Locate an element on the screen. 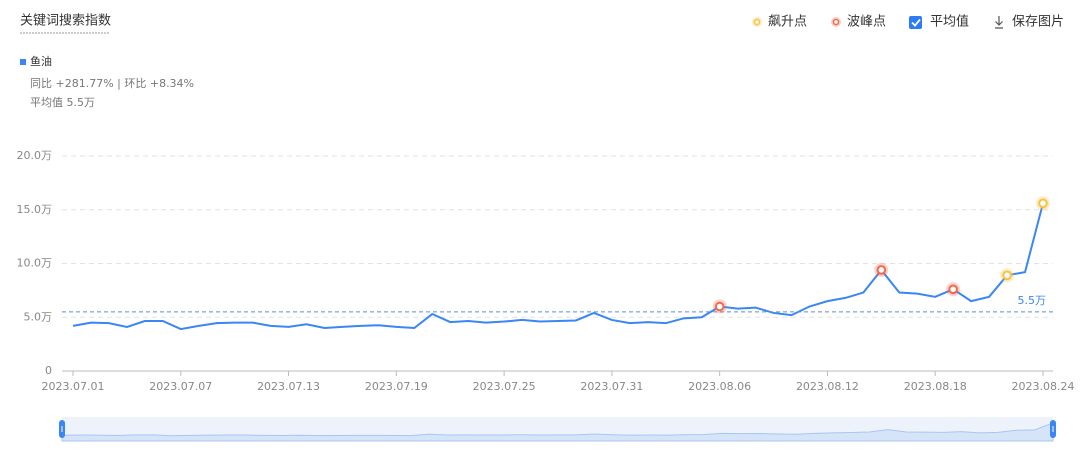 This screenshot has width=1080, height=456. average-checkbox is located at coordinates (915, 22).